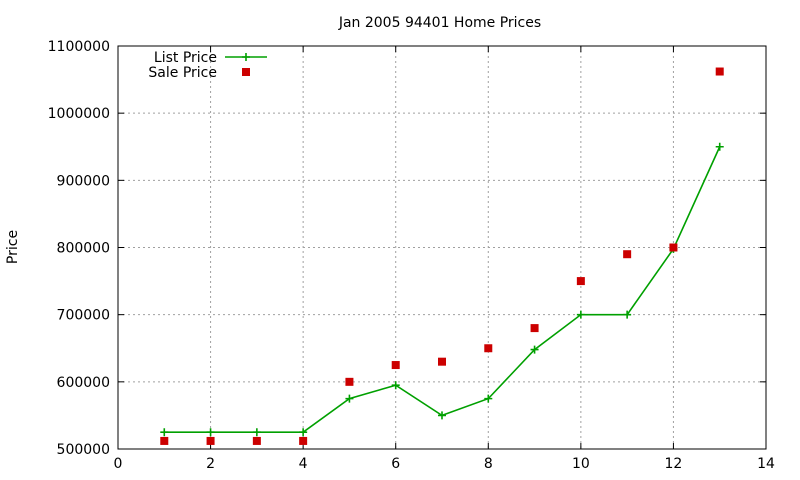 The width and height of the screenshot is (800, 480). What do you see at coordinates (185, 58) in the screenshot?
I see `legend-label: List Price` at bounding box center [185, 58].